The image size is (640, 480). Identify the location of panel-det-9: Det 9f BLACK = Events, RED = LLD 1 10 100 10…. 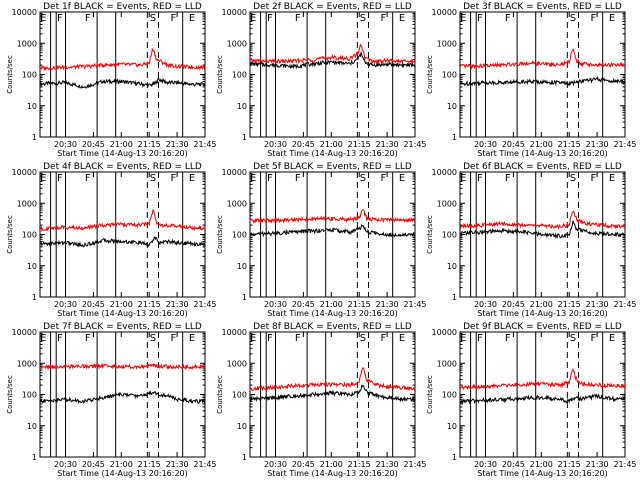
(531, 400).